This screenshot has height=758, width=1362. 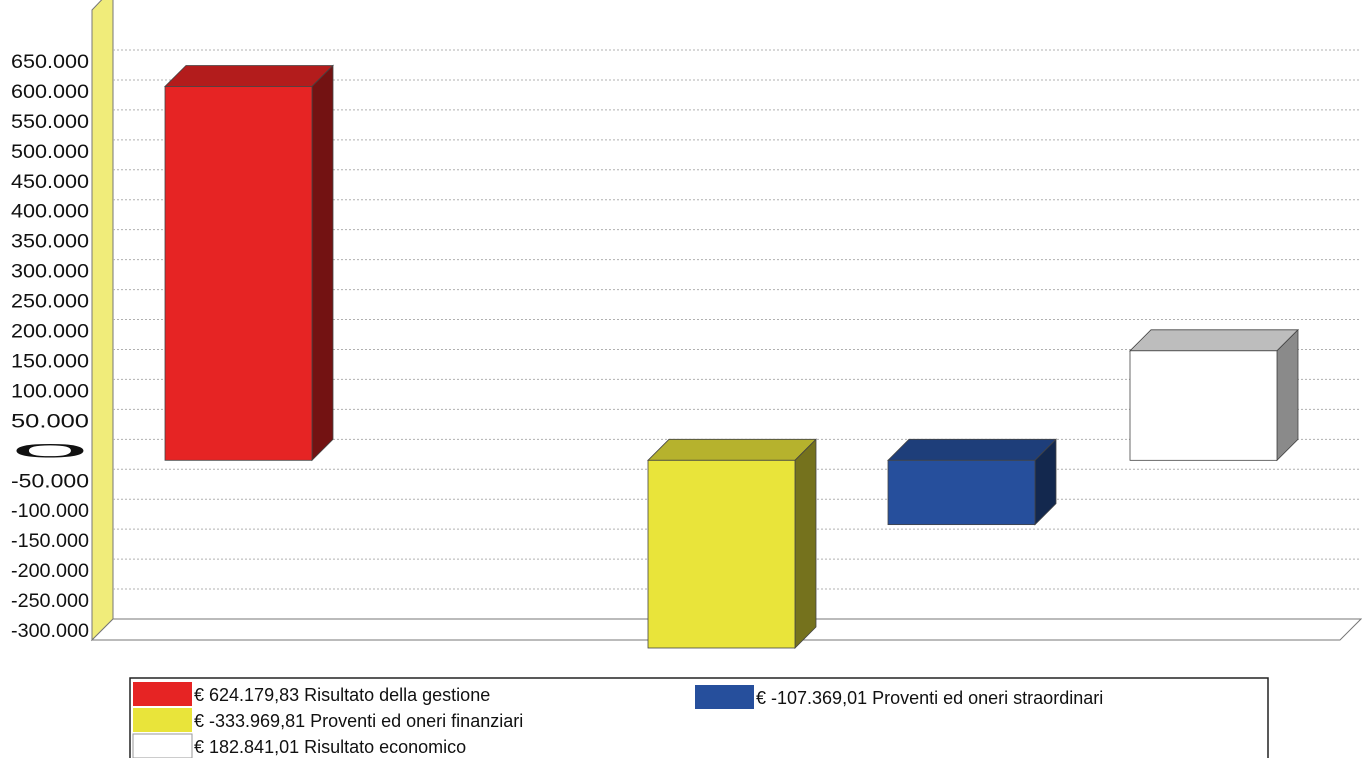 What do you see at coordinates (50, 302) in the screenshot?
I see `y-tick-label: 250.000` at bounding box center [50, 302].